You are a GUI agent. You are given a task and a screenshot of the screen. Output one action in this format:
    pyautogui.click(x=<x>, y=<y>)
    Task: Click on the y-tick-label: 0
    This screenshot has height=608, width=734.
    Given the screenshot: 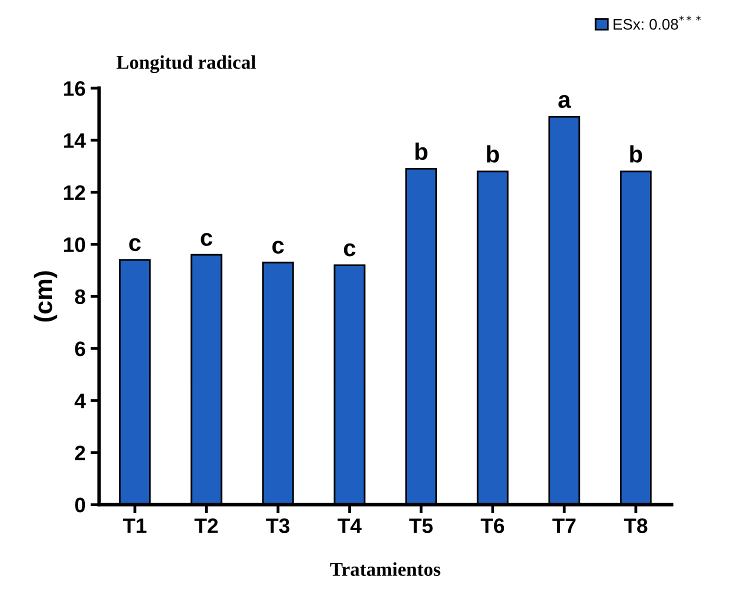 What is the action you would take?
    pyautogui.click(x=80, y=505)
    